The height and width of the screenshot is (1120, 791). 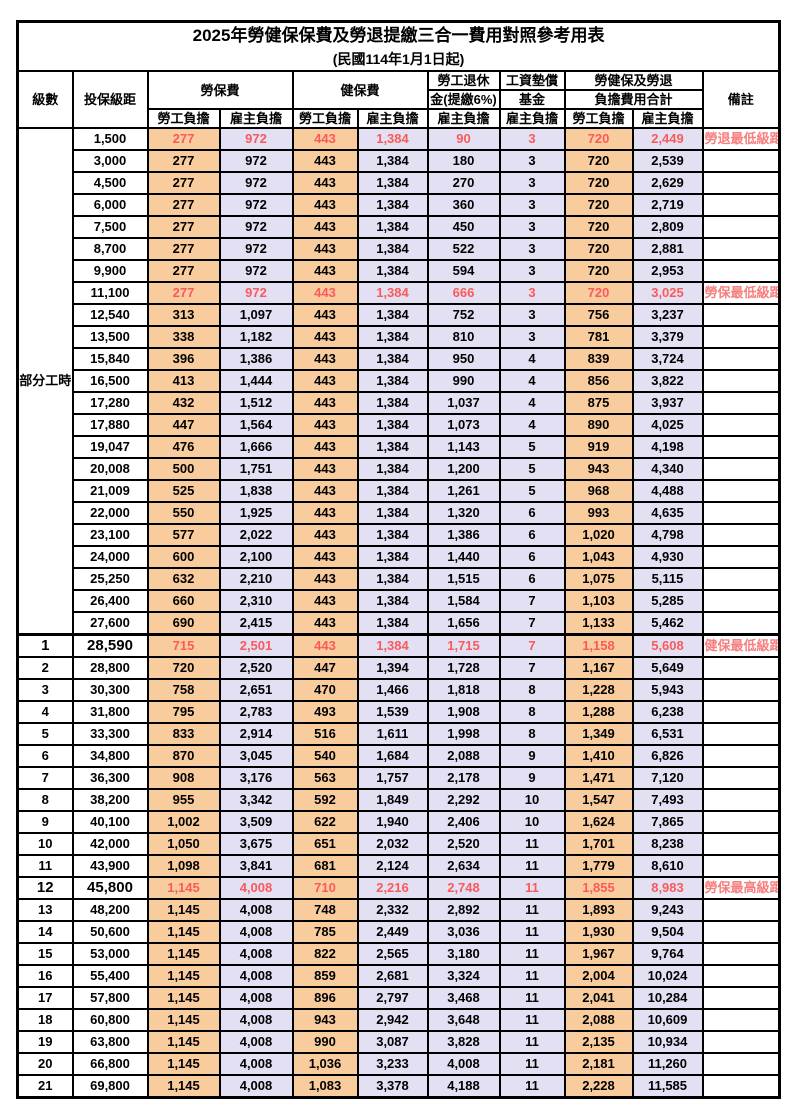 I want to click on table-row: 3,000 277 972 443 1,384 180 3 720 2,539, so click(x=399, y=161).